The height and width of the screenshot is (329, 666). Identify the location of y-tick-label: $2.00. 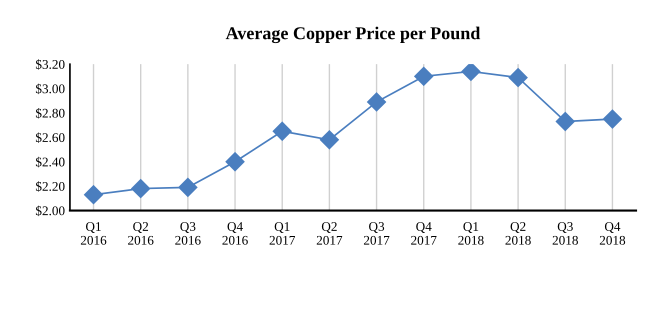
(50, 211).